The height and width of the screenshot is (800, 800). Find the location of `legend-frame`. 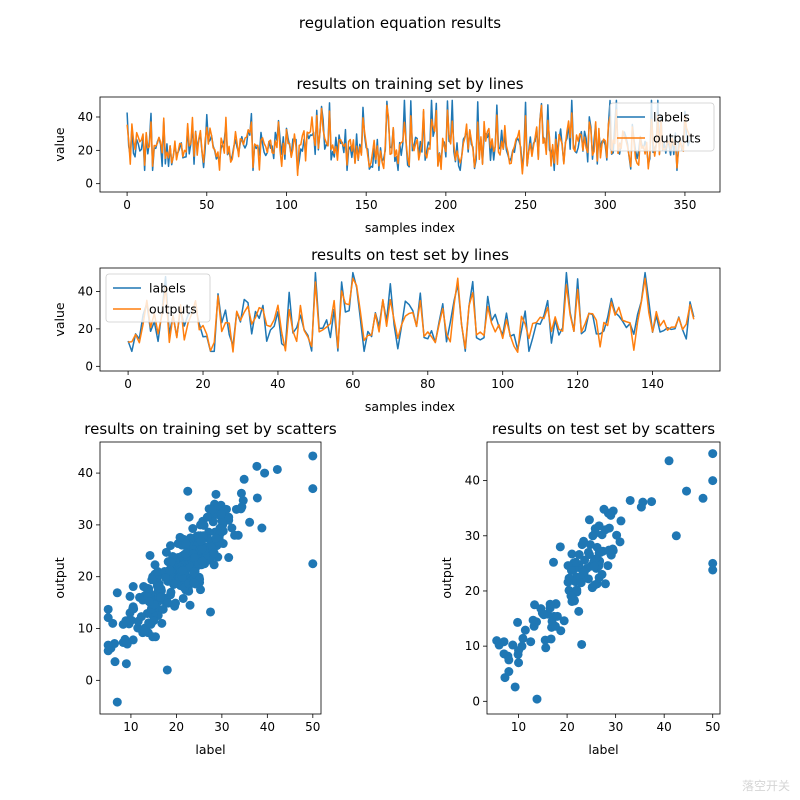

legend-frame is located at coordinates (662, 127).